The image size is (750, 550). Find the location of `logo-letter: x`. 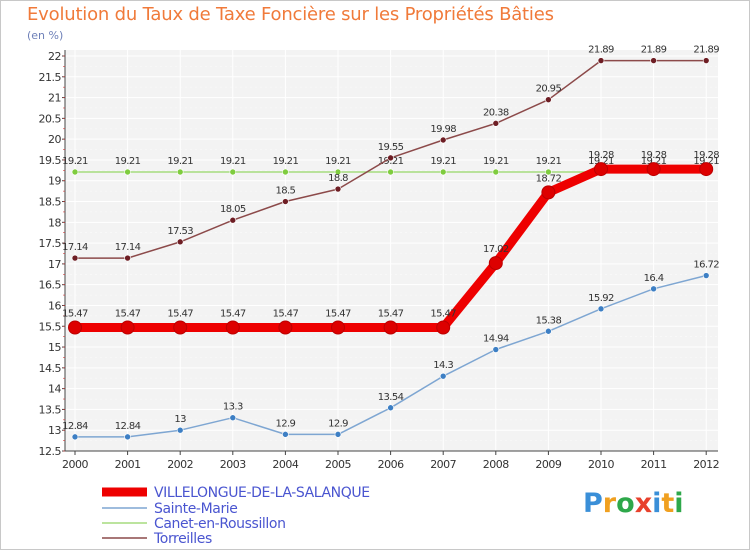

logo-letter: x is located at coordinates (643, 503).